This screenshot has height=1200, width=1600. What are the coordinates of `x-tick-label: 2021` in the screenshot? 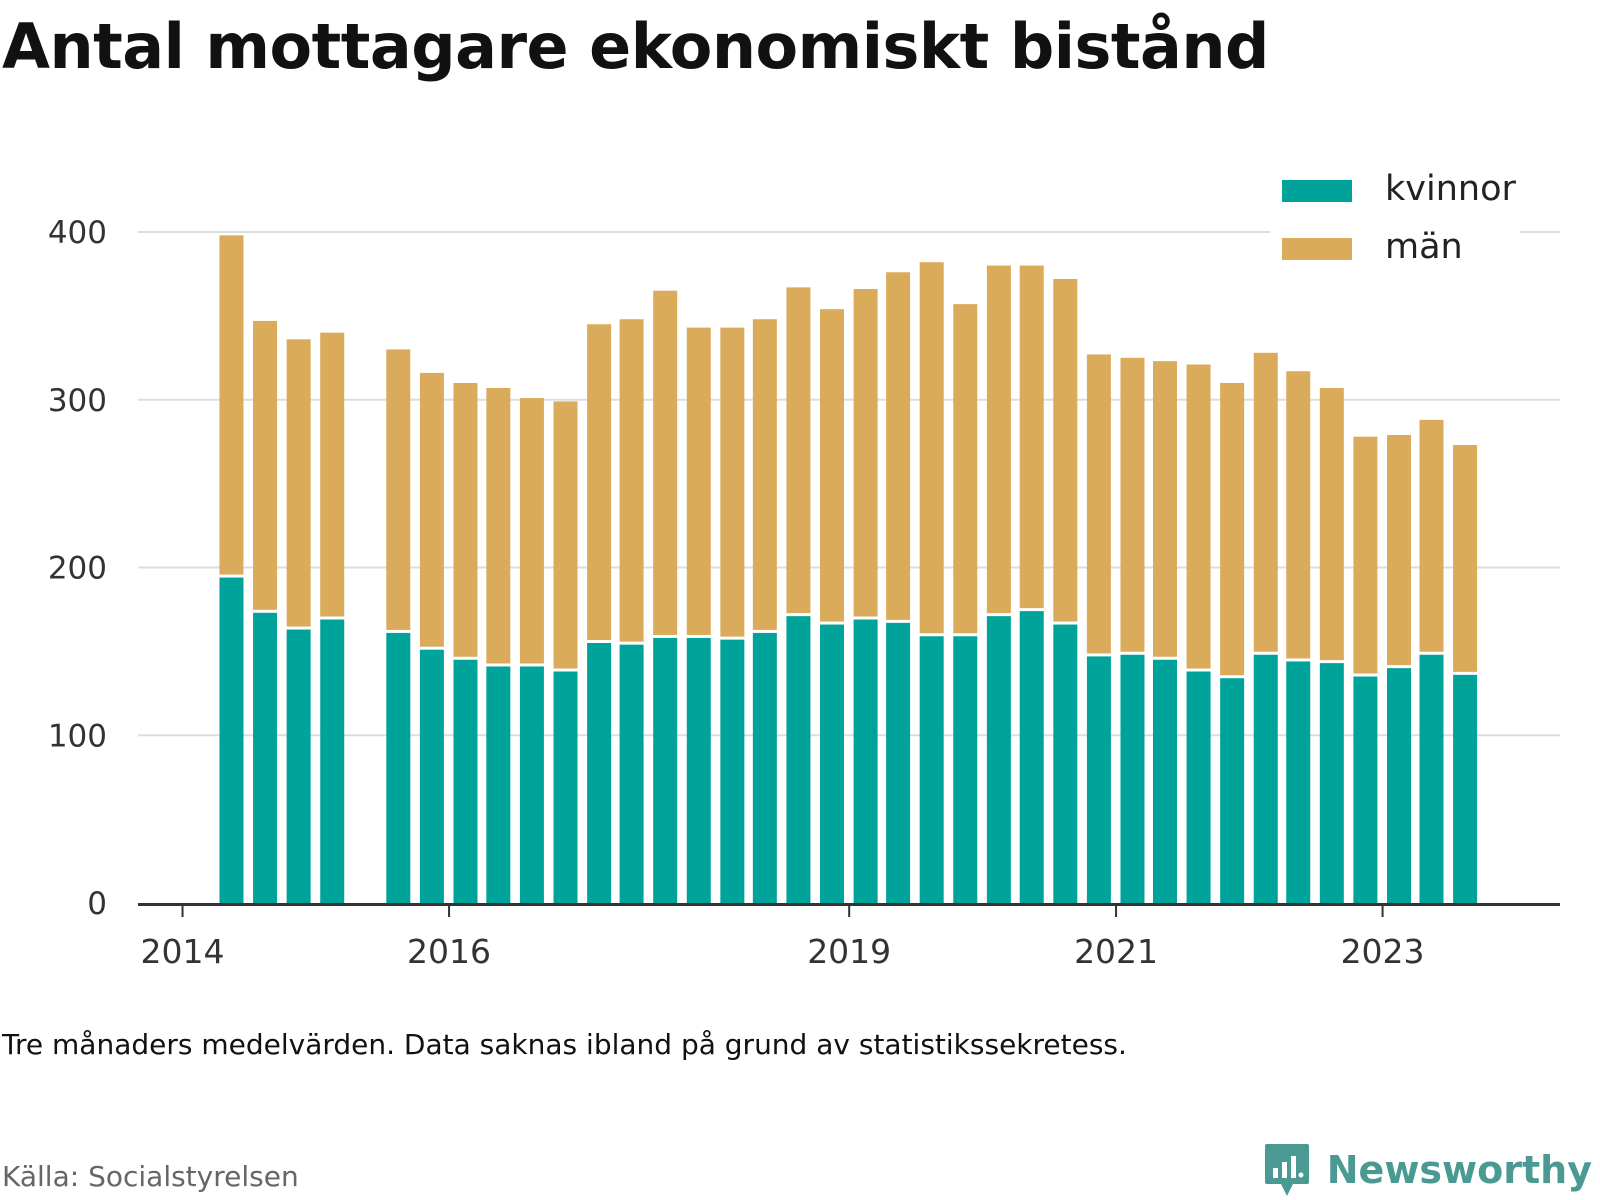 It's located at (1116, 951).